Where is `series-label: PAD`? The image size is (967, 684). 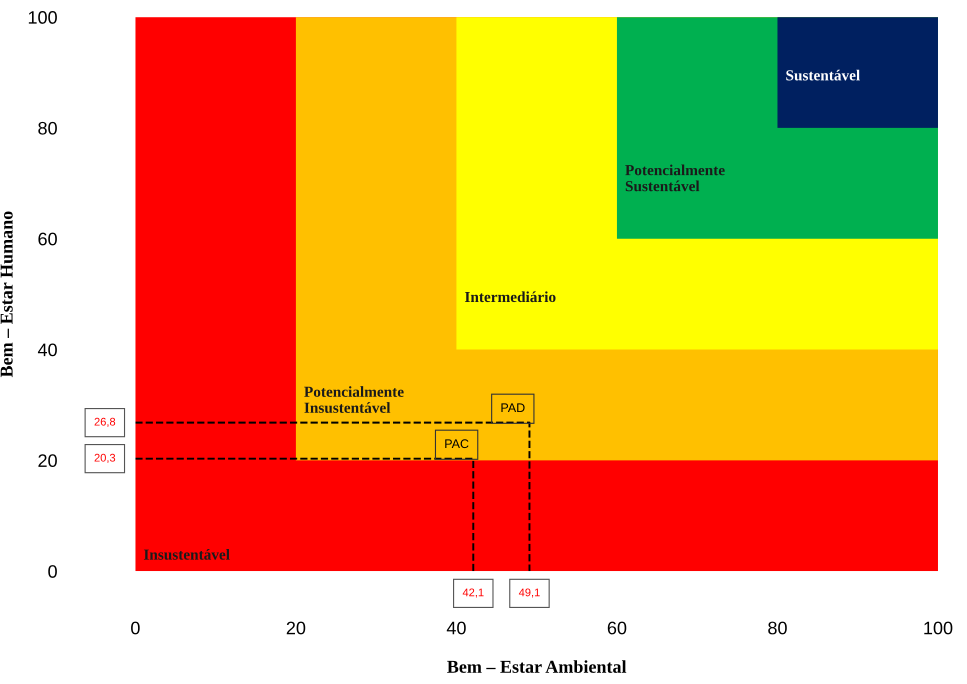 series-label: PAD is located at coordinates (513, 407).